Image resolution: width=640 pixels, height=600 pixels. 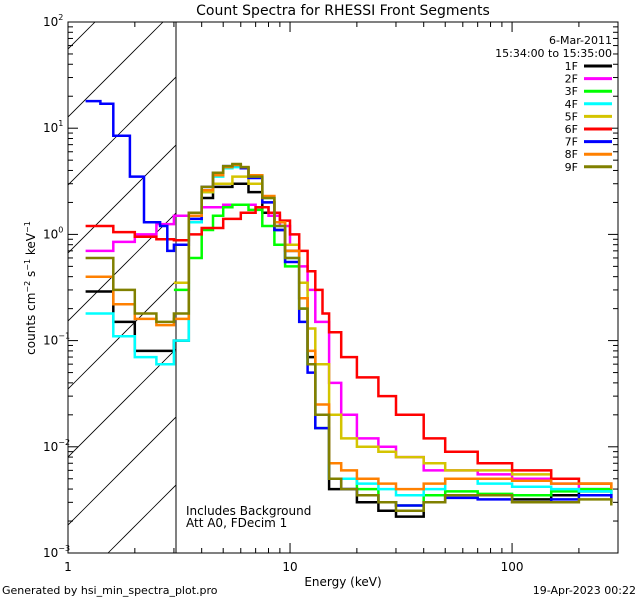 I want to click on footer-timestamp: 19-Apr-2023 00:22, so click(x=584, y=590).